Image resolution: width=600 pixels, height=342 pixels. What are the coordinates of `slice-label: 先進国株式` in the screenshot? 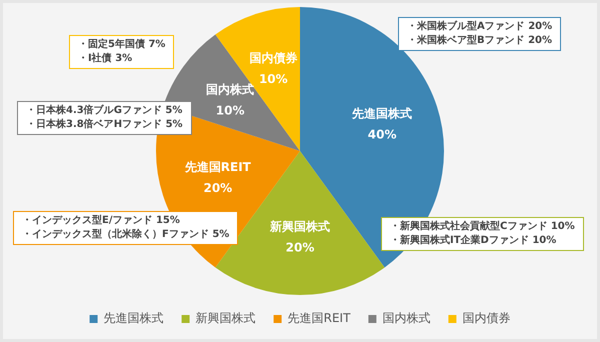 It's located at (381, 113).